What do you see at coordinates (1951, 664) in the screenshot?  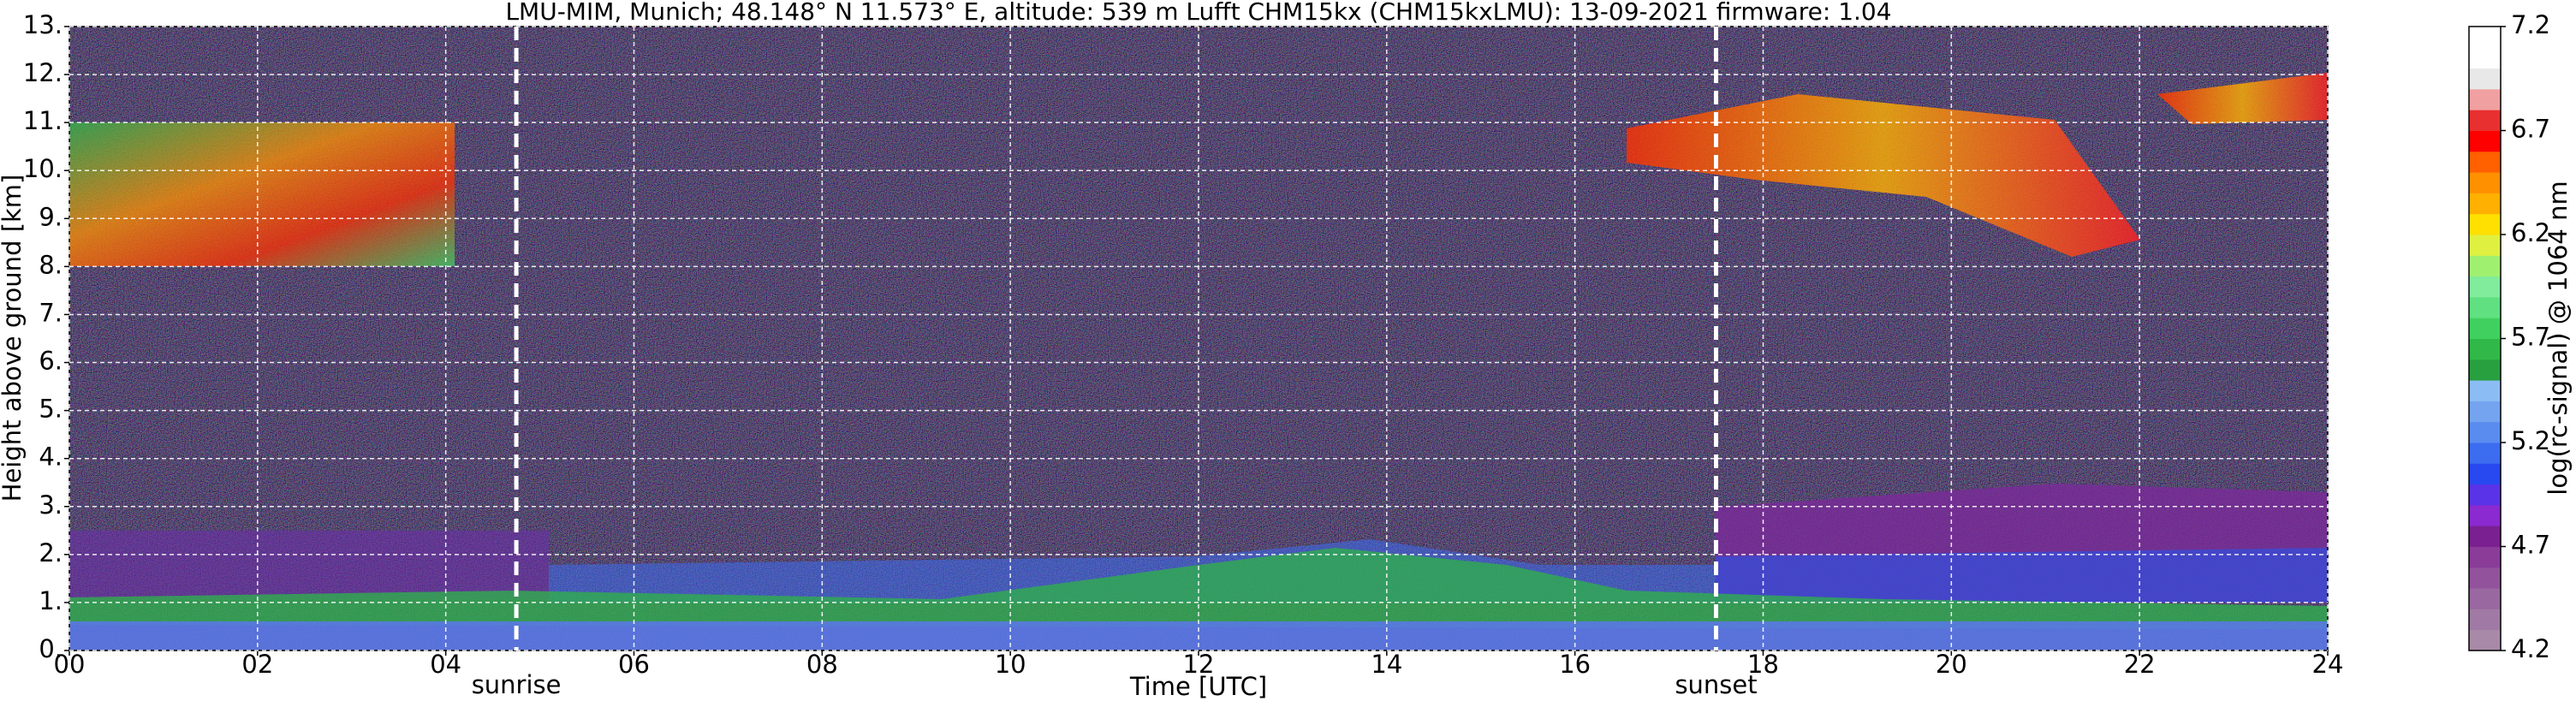 I see `x-tick-label: 20` at bounding box center [1951, 664].